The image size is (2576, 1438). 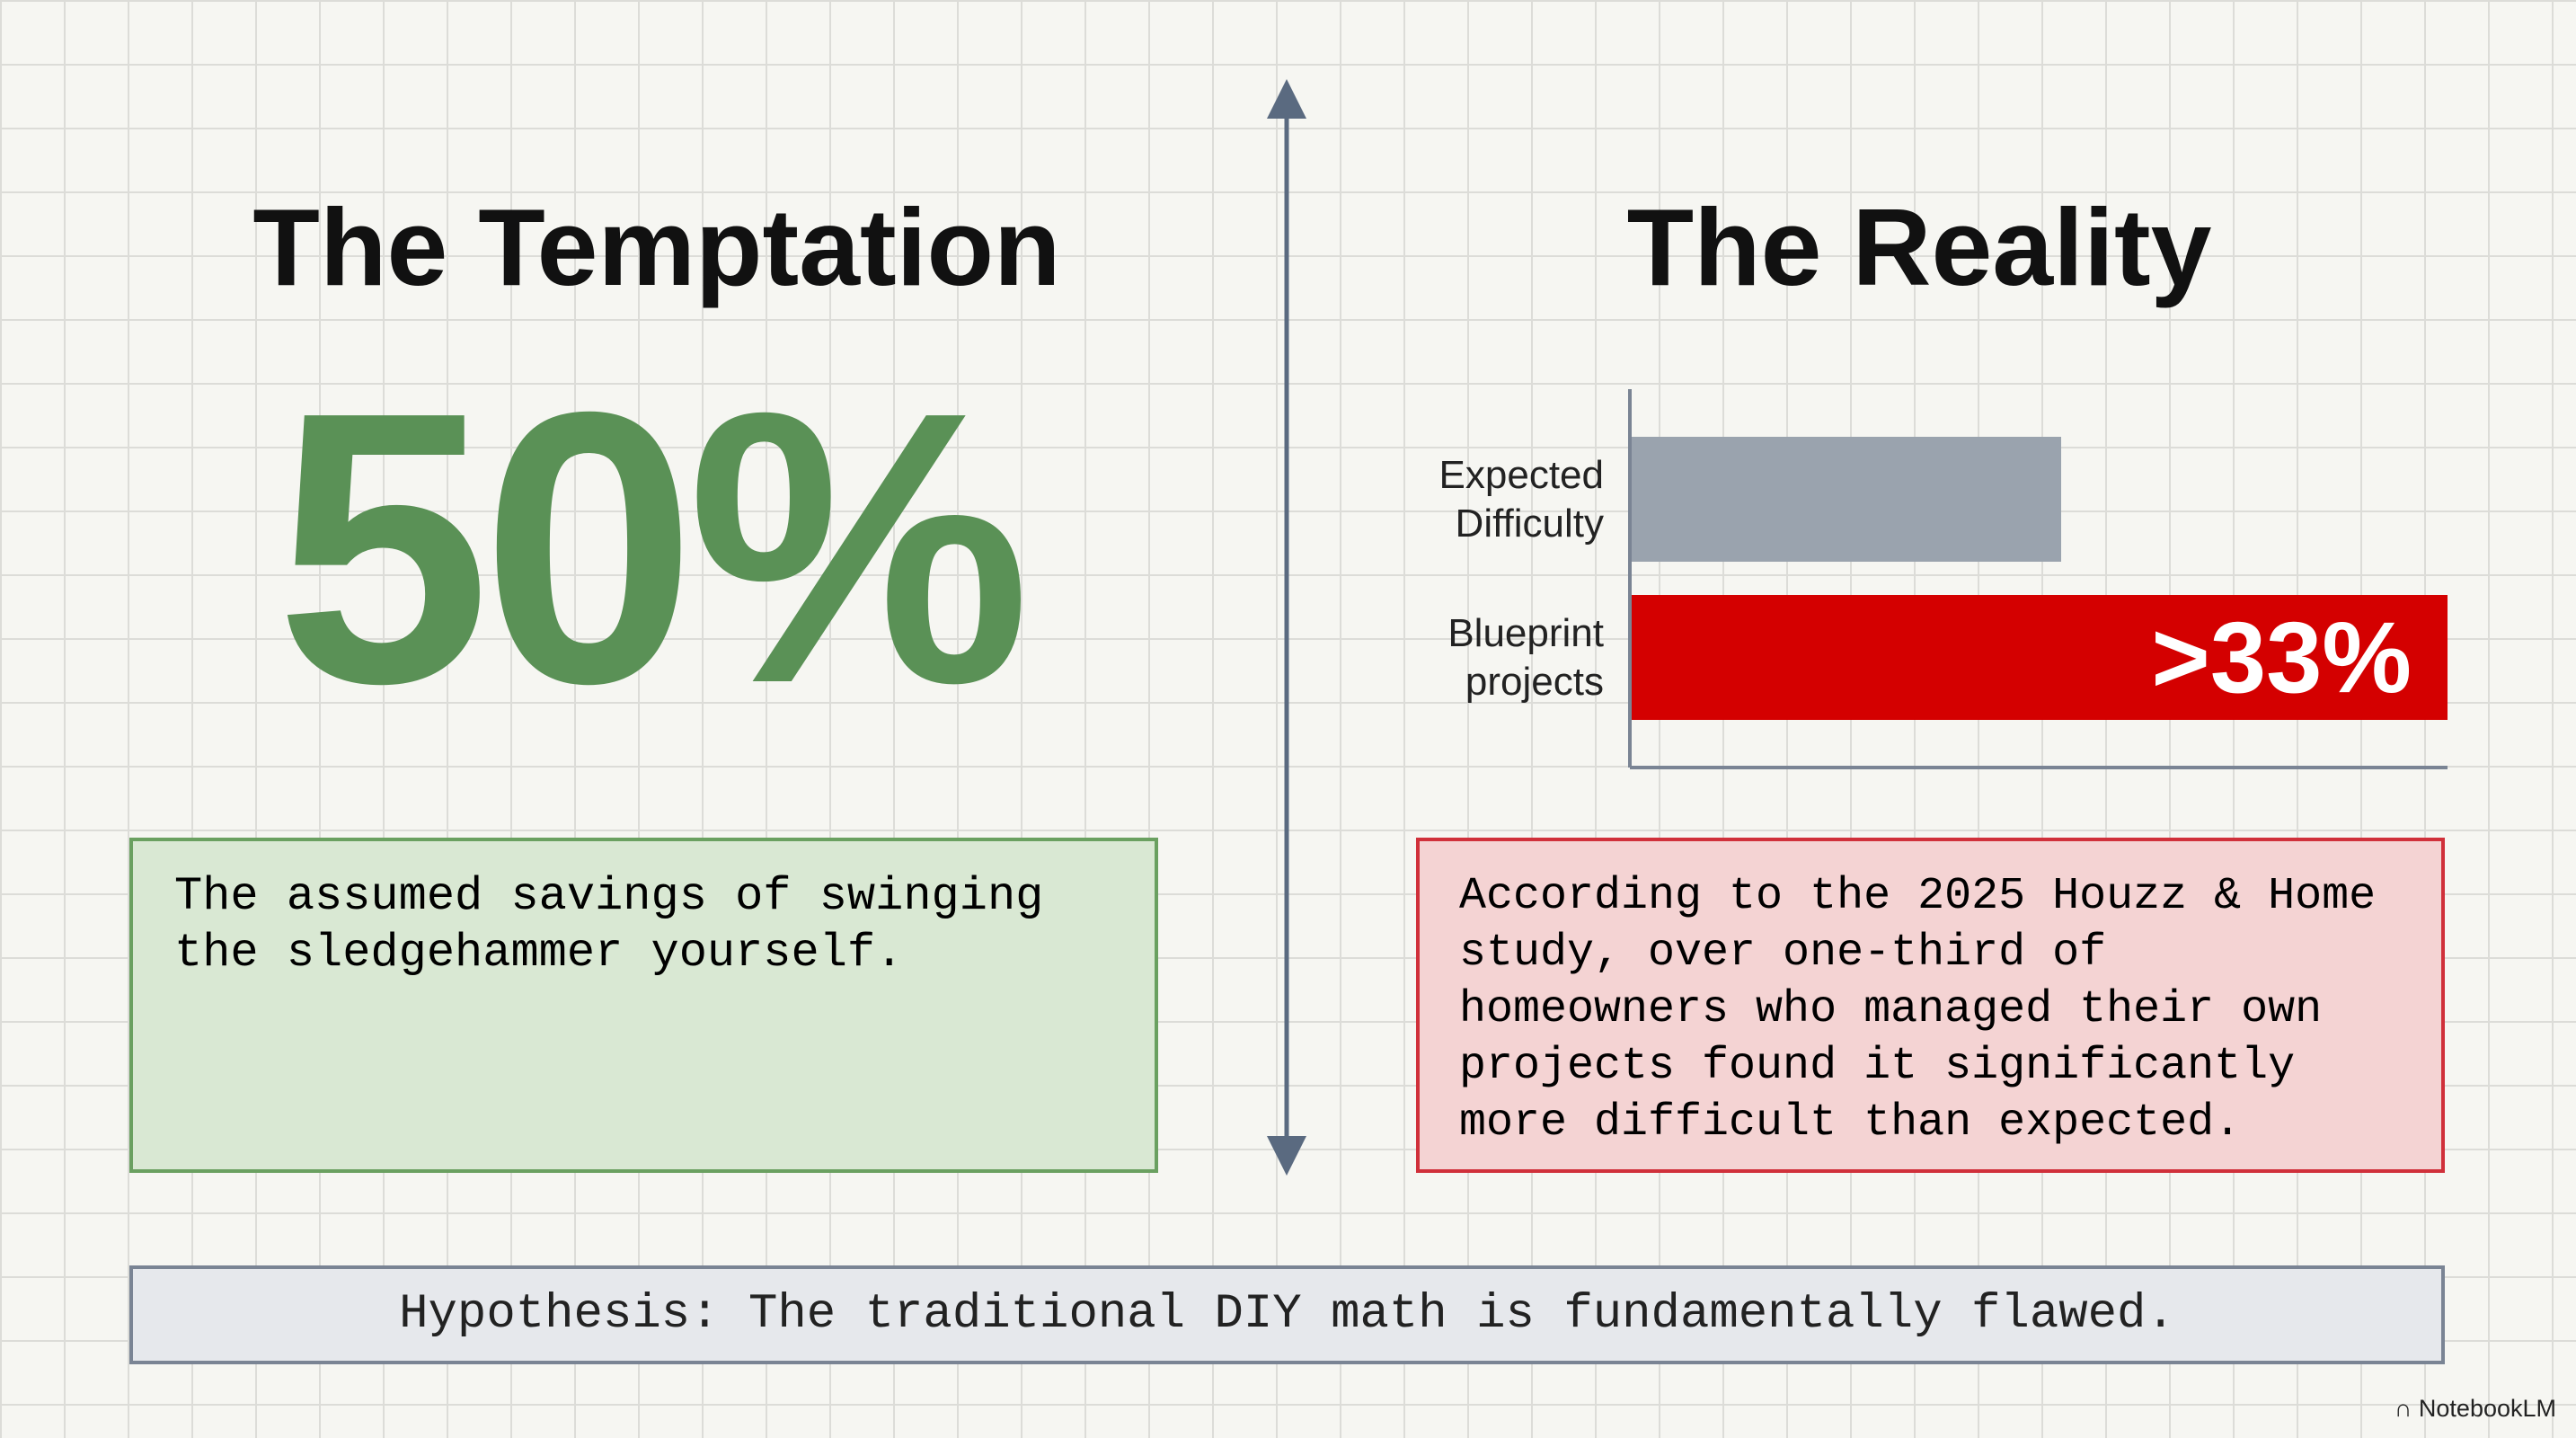 What do you see at coordinates (2487, 1408) in the screenshot?
I see `brand-name: NotebookLM` at bounding box center [2487, 1408].